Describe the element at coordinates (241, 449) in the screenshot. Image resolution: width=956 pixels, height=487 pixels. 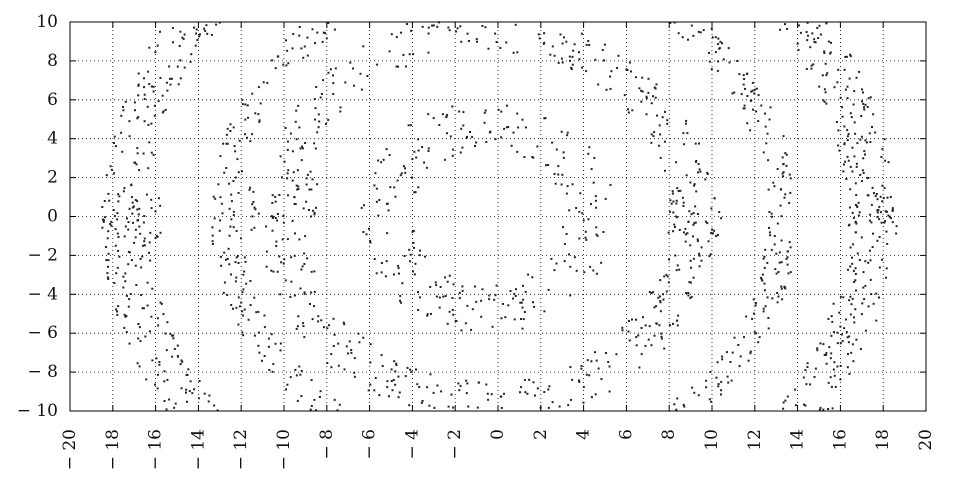
I see `x-tick-label: − 12` at that location.